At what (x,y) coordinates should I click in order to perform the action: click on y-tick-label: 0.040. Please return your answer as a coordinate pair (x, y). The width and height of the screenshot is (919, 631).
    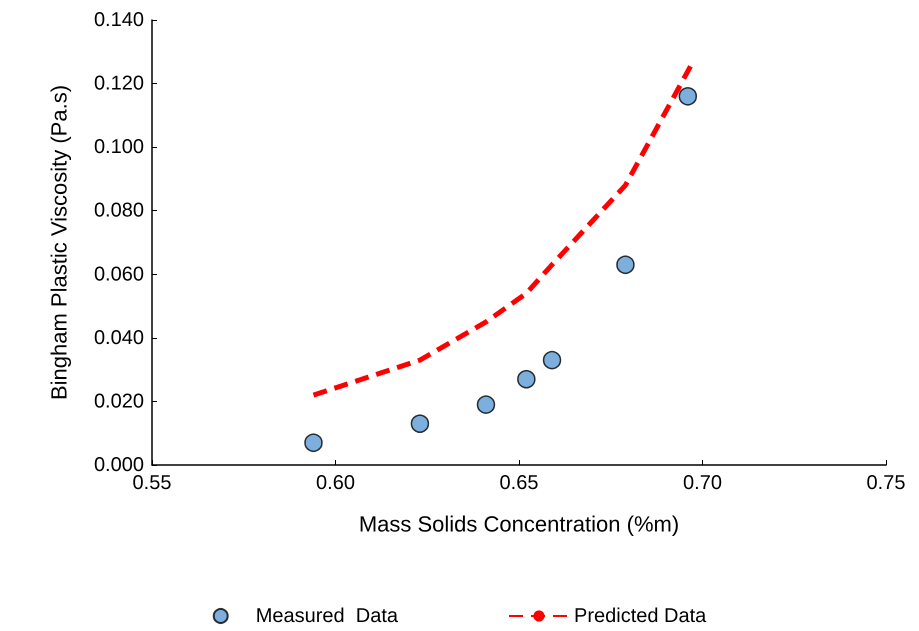
    Looking at the image, I should click on (119, 337).